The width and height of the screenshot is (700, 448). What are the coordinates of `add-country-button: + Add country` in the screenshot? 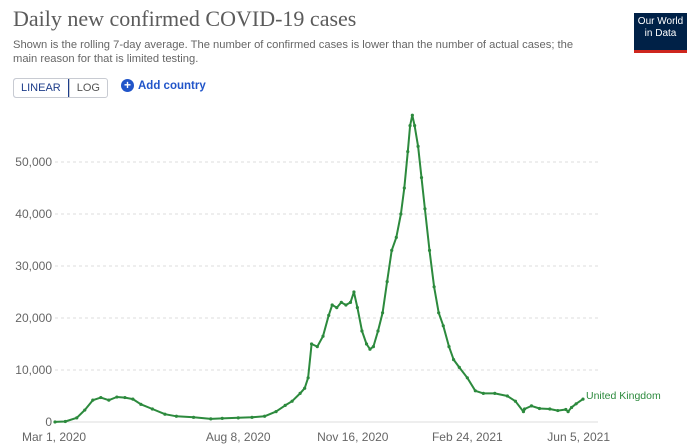 It's located at (163, 85).